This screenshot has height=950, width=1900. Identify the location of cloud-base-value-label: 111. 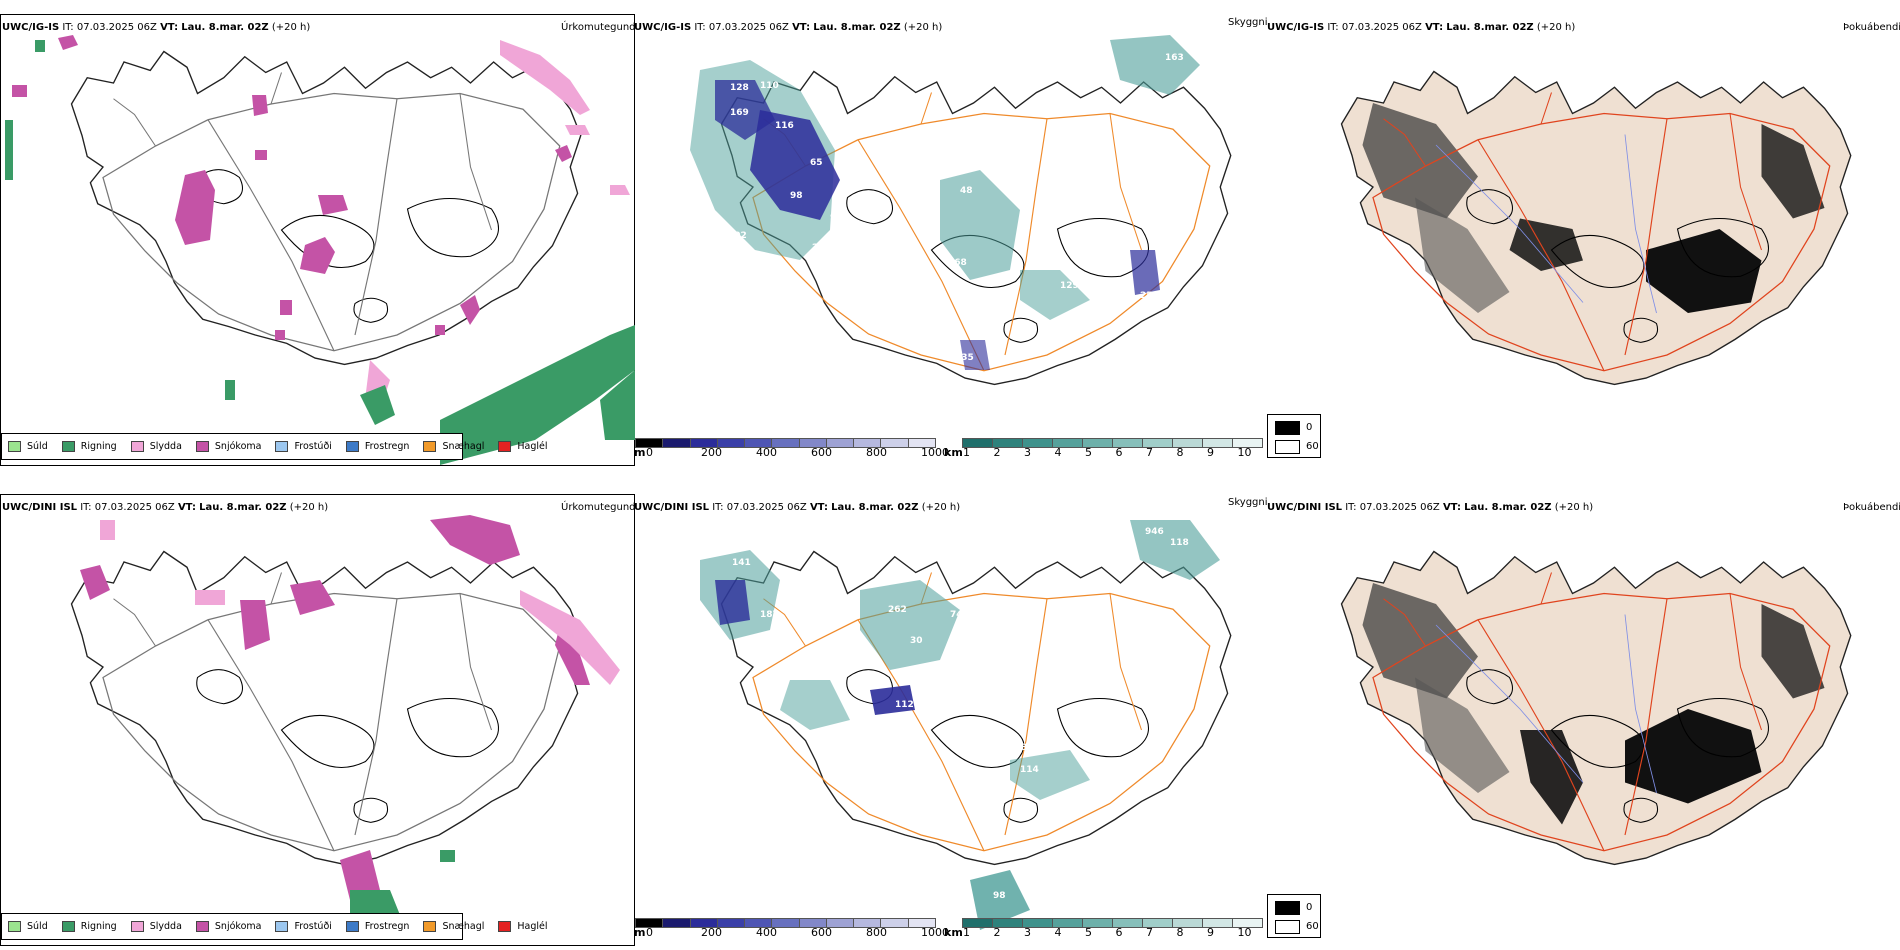
(829, 328).